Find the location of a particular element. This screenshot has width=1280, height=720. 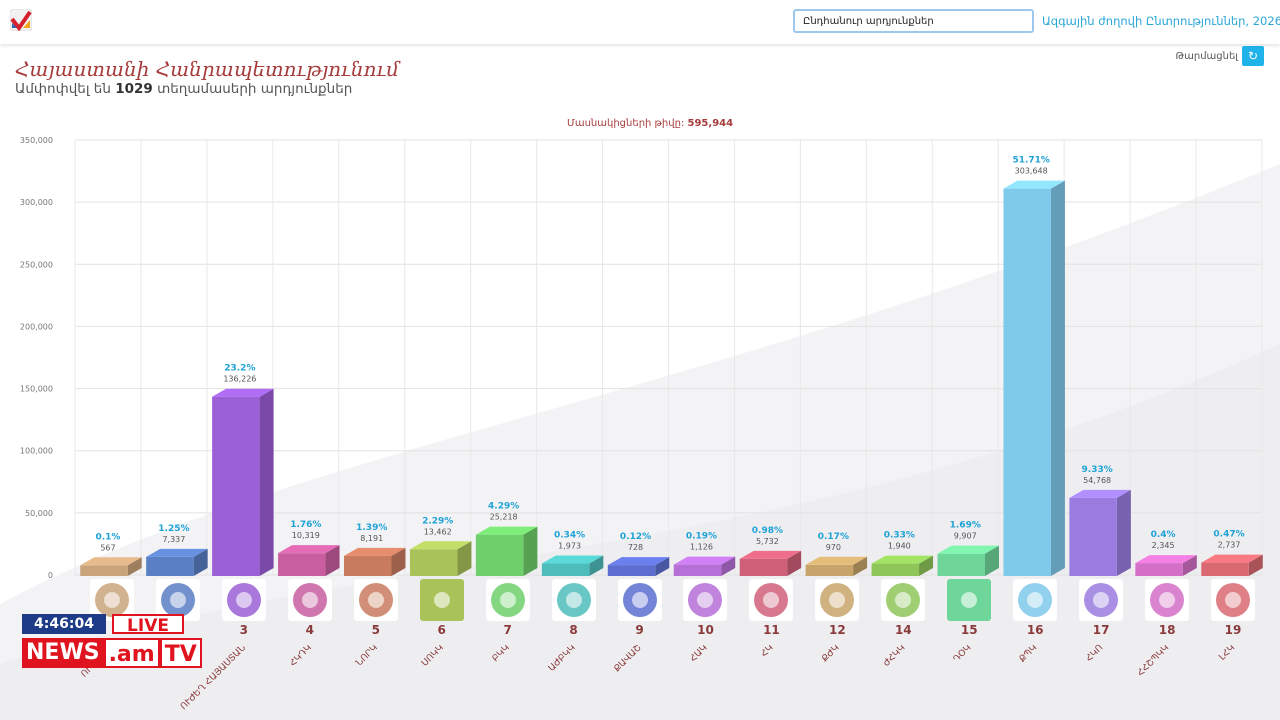

subtitle-count: 1029 is located at coordinates (134, 89).